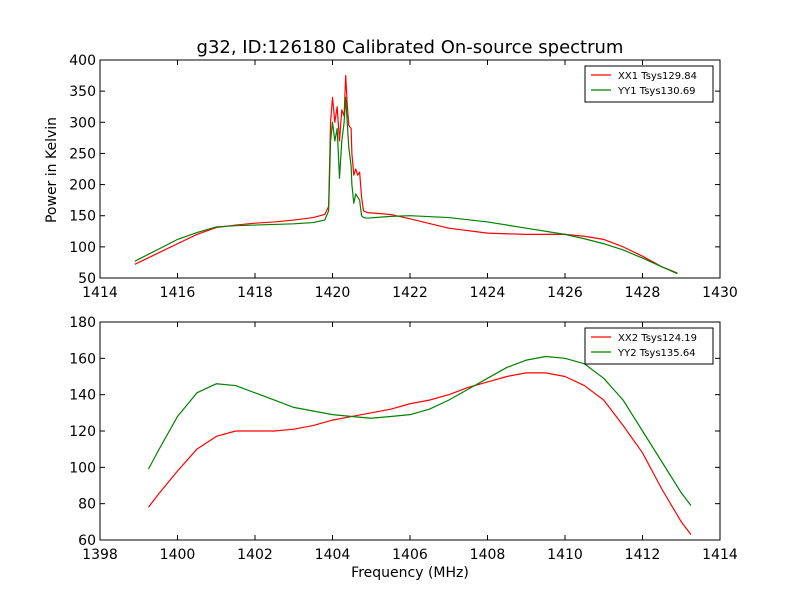 The image size is (800, 600). I want to click on y-tick-label: 250, so click(82, 154).